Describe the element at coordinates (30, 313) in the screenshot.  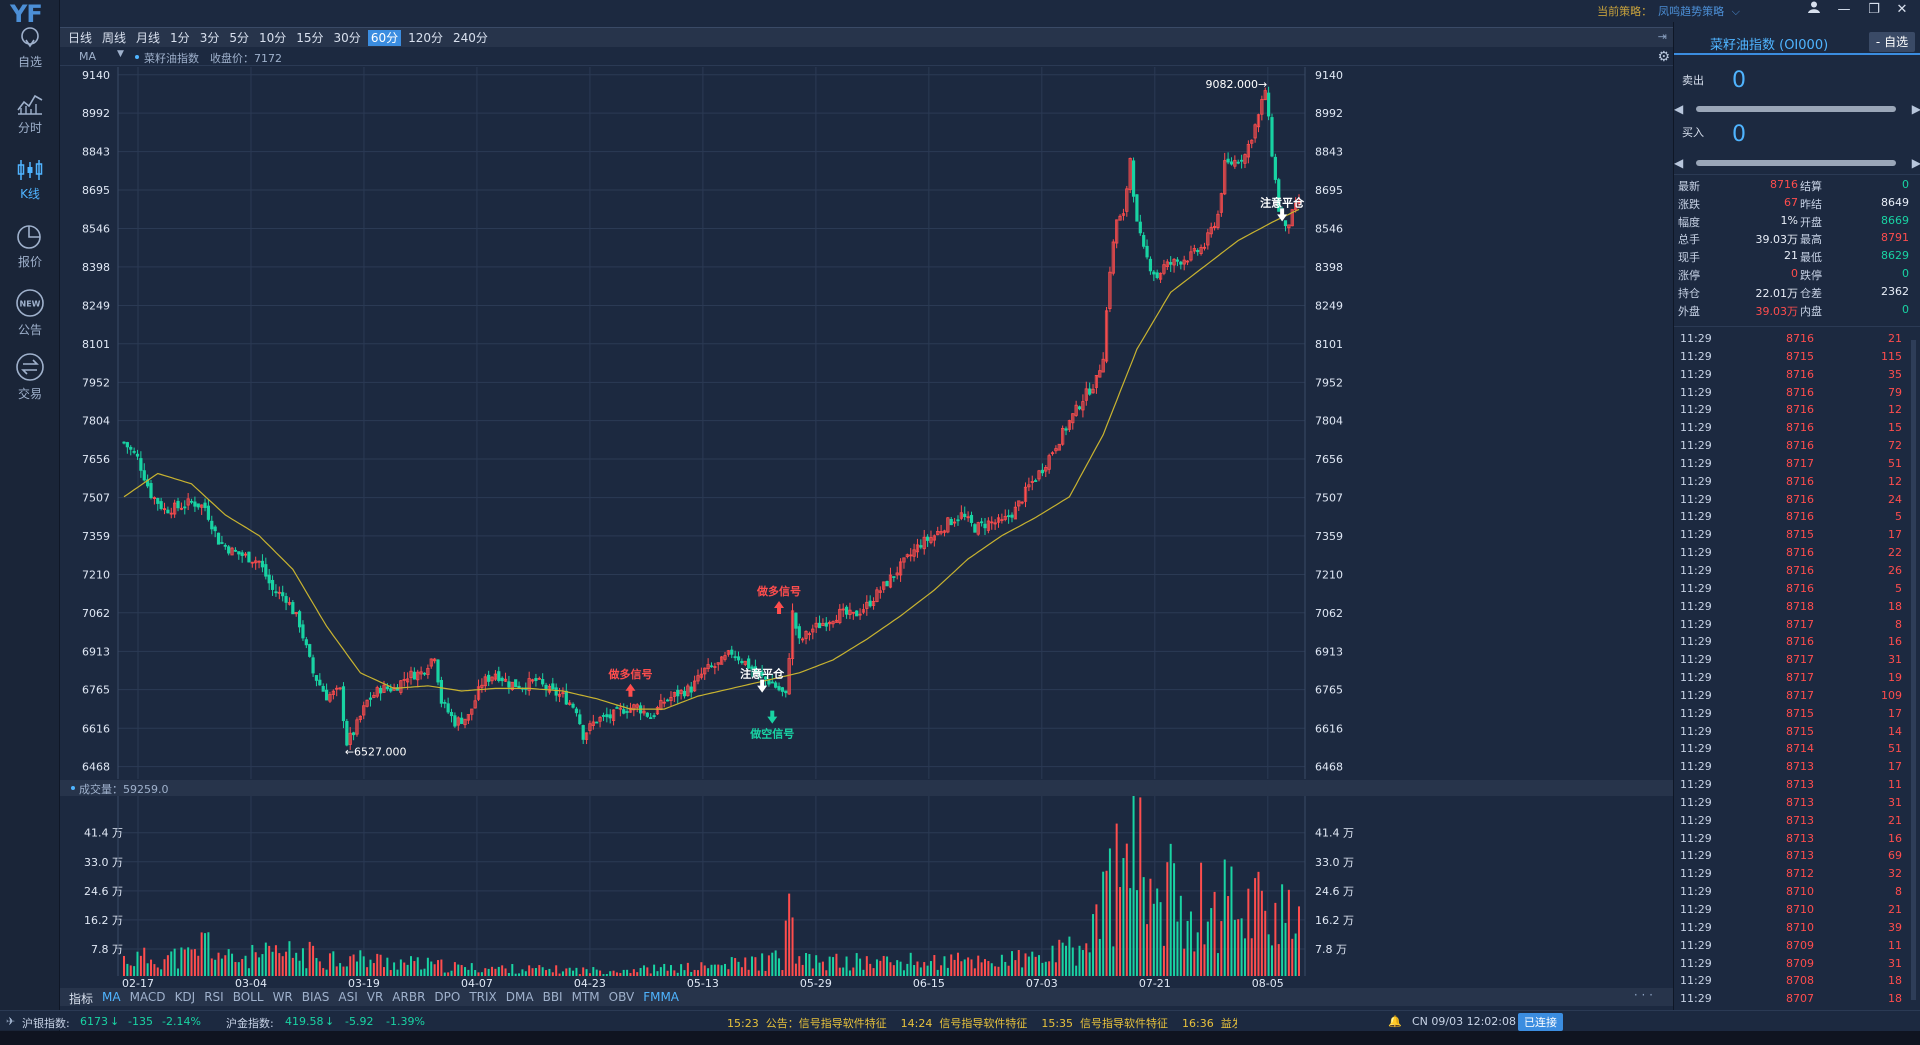
I see `nav-item-announce: NEW 公告` at that location.